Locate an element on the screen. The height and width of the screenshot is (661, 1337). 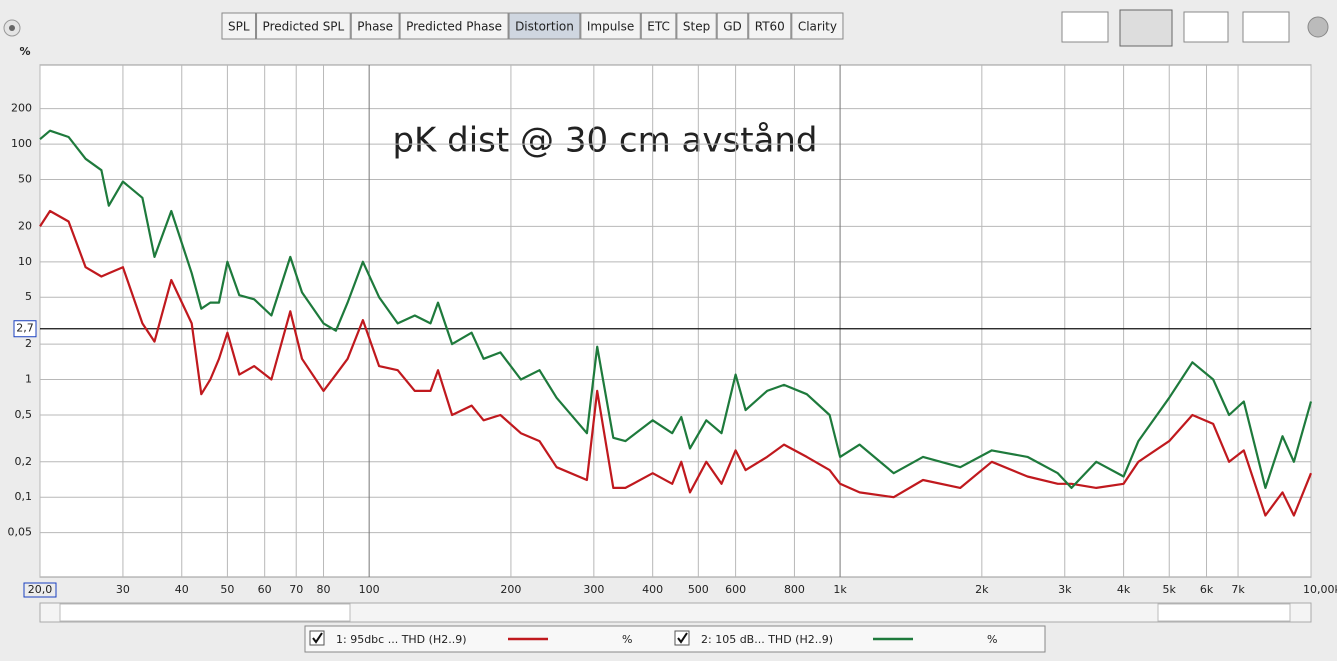
cursor-label: 2,7 is located at coordinates (25, 328).